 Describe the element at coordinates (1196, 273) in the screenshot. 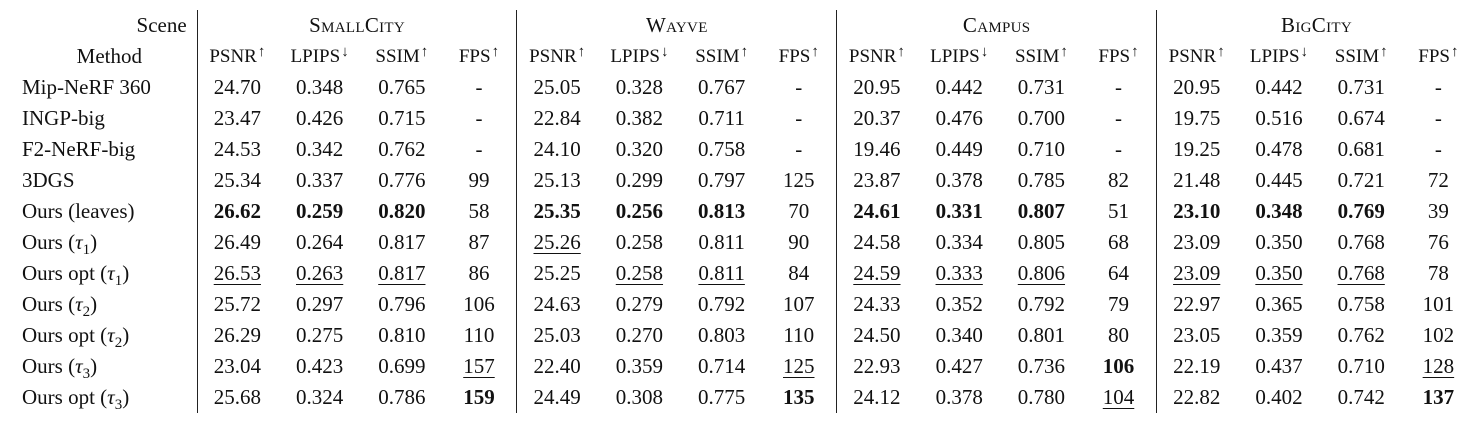

I see `value-cell: 23.09` at that location.